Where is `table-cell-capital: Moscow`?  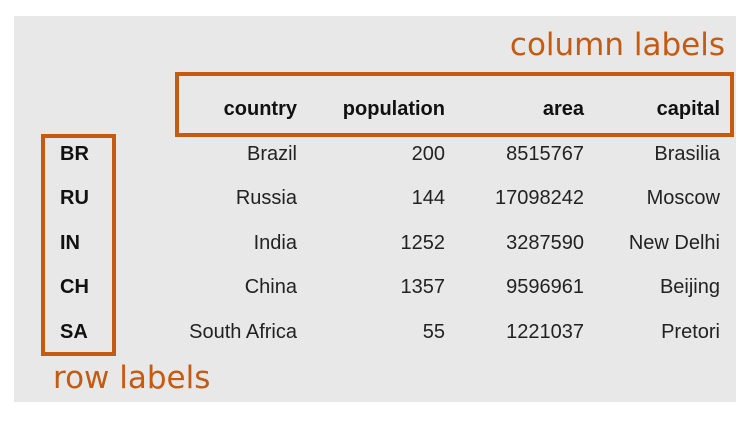 table-cell-capital: Moscow is located at coordinates (683, 198).